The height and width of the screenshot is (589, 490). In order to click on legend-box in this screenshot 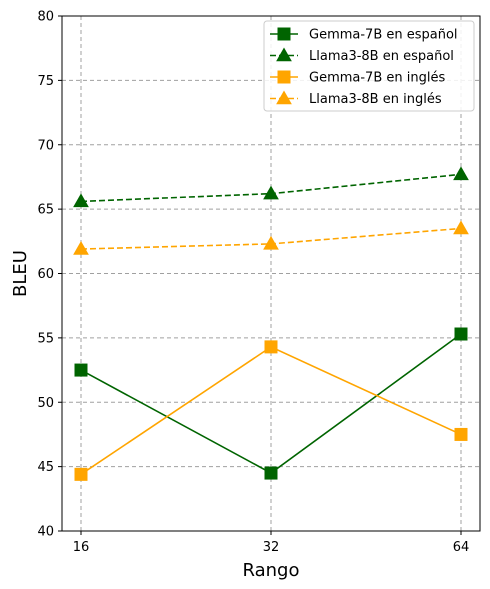, I will do `click(369, 66)`.